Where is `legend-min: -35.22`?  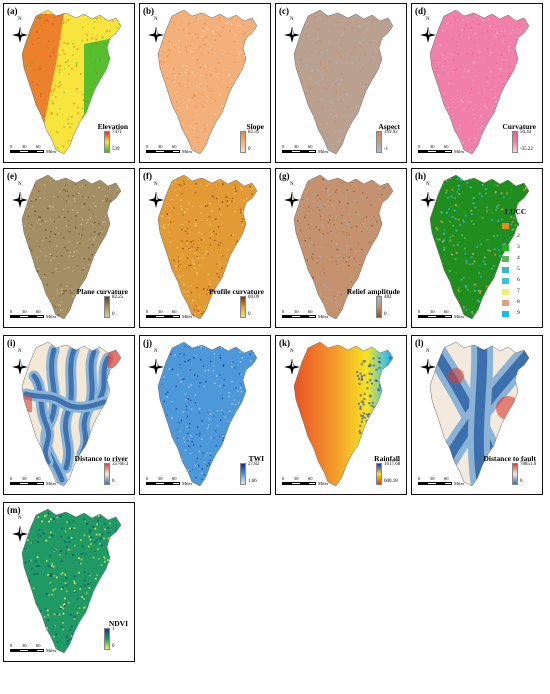 legend-min: -35.22 is located at coordinates (526, 149).